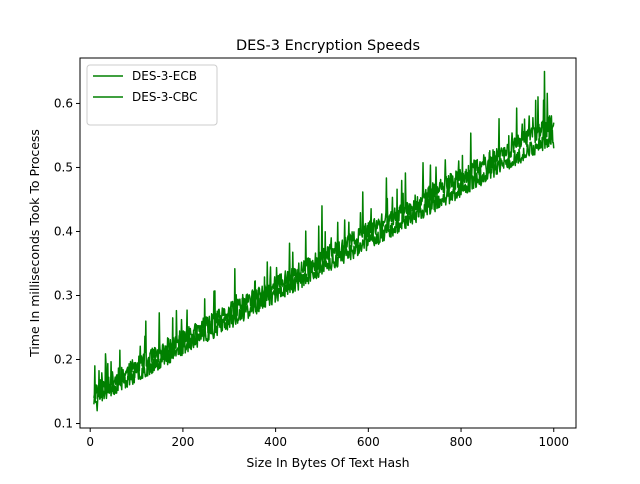 The image size is (640, 484). What do you see at coordinates (275, 442) in the screenshot?
I see `x-tick-label: 400` at bounding box center [275, 442].